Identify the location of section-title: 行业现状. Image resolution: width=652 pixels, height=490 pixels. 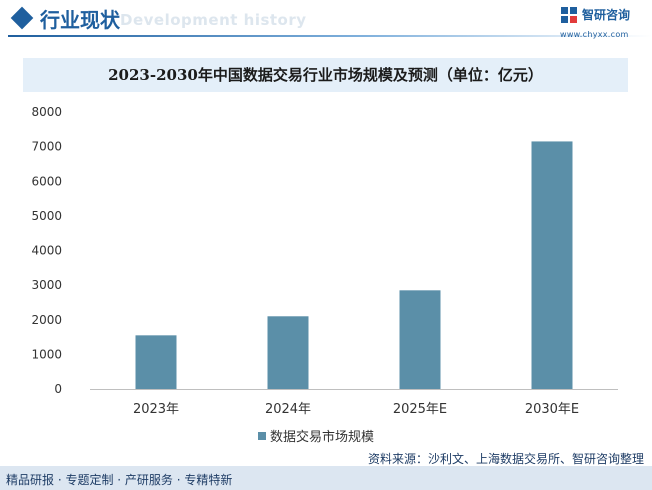
(80, 20).